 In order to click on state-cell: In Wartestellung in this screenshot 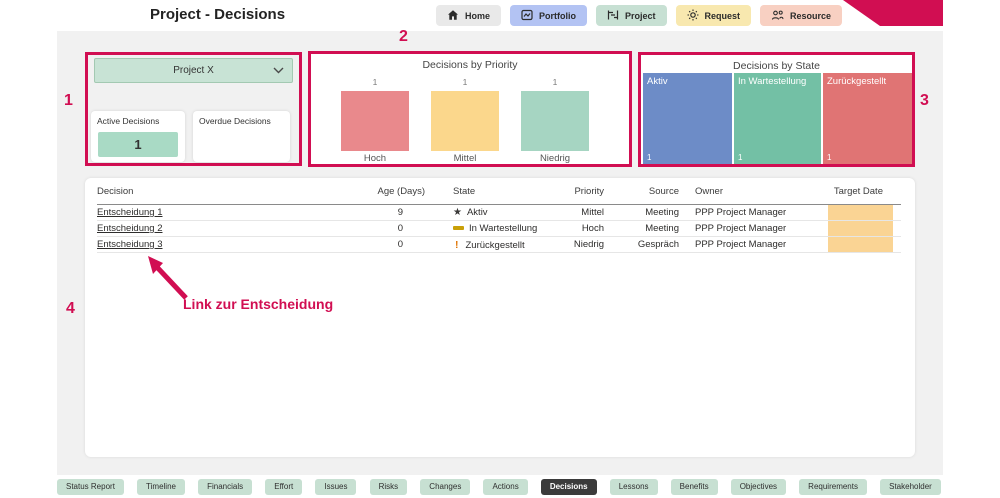, I will do `click(538, 229)`.